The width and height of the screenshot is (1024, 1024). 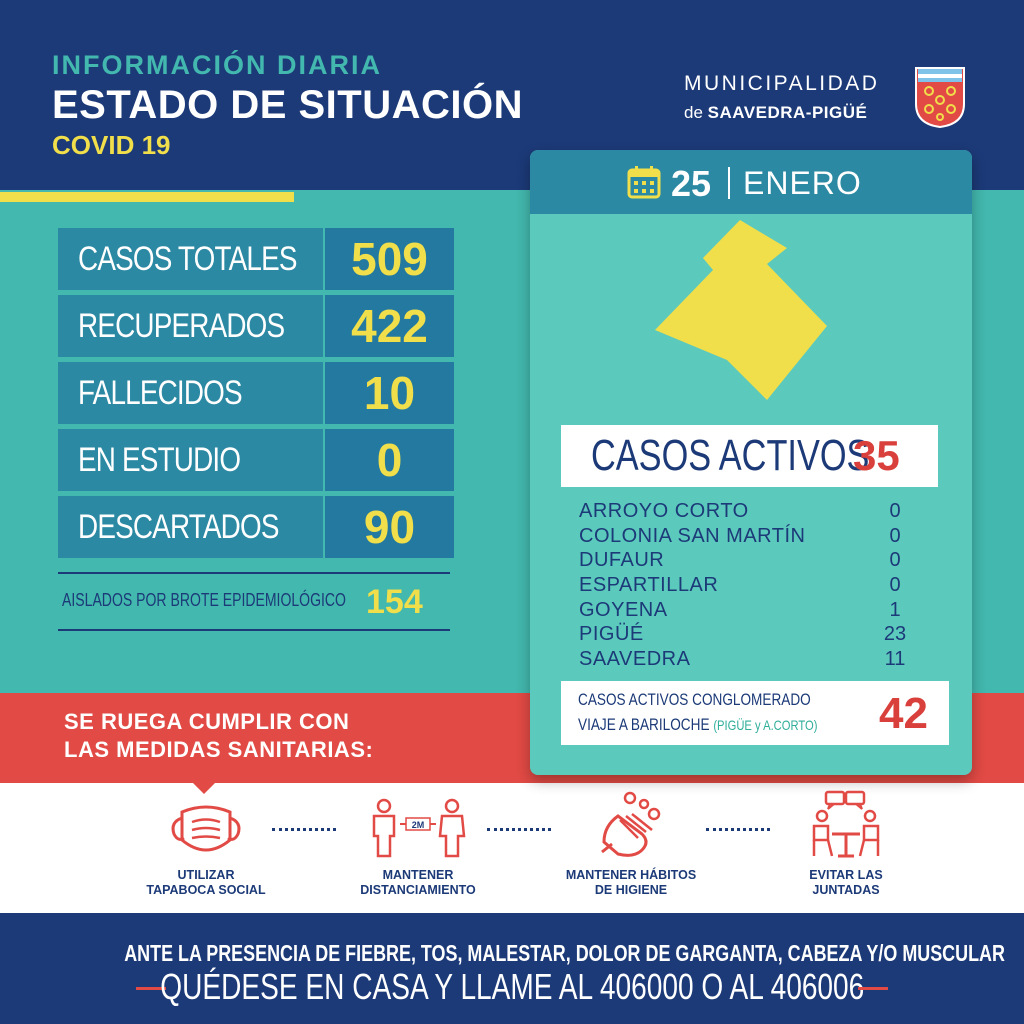 What do you see at coordinates (206, 890) in the screenshot?
I see `measure-line2: TAPABOCA SOCIAL` at bounding box center [206, 890].